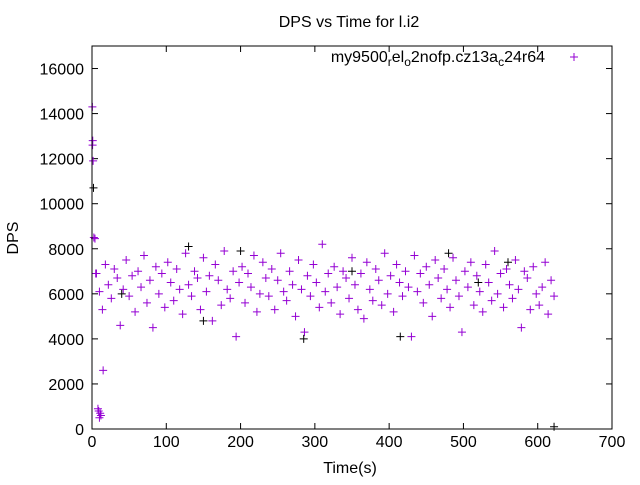 The height and width of the screenshot is (485, 640). Describe the element at coordinates (62, 160) in the screenshot. I see `y-tick-label: 12000` at that location.